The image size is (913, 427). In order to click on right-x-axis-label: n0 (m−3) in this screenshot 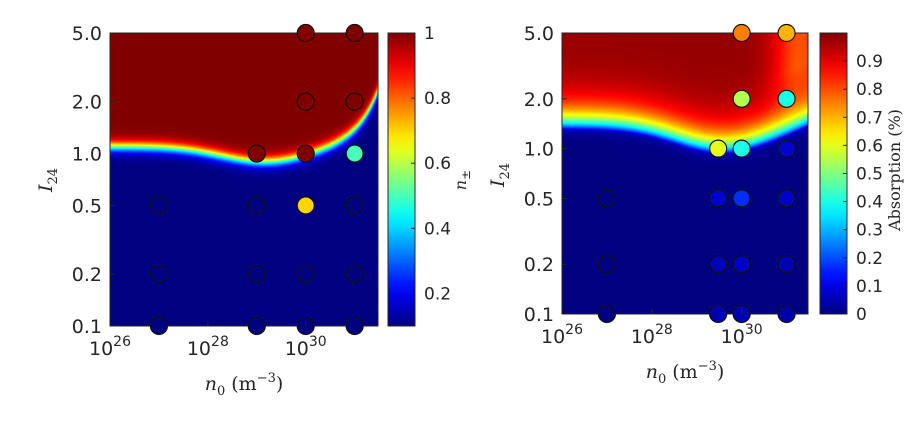, I will do `click(685, 373)`.